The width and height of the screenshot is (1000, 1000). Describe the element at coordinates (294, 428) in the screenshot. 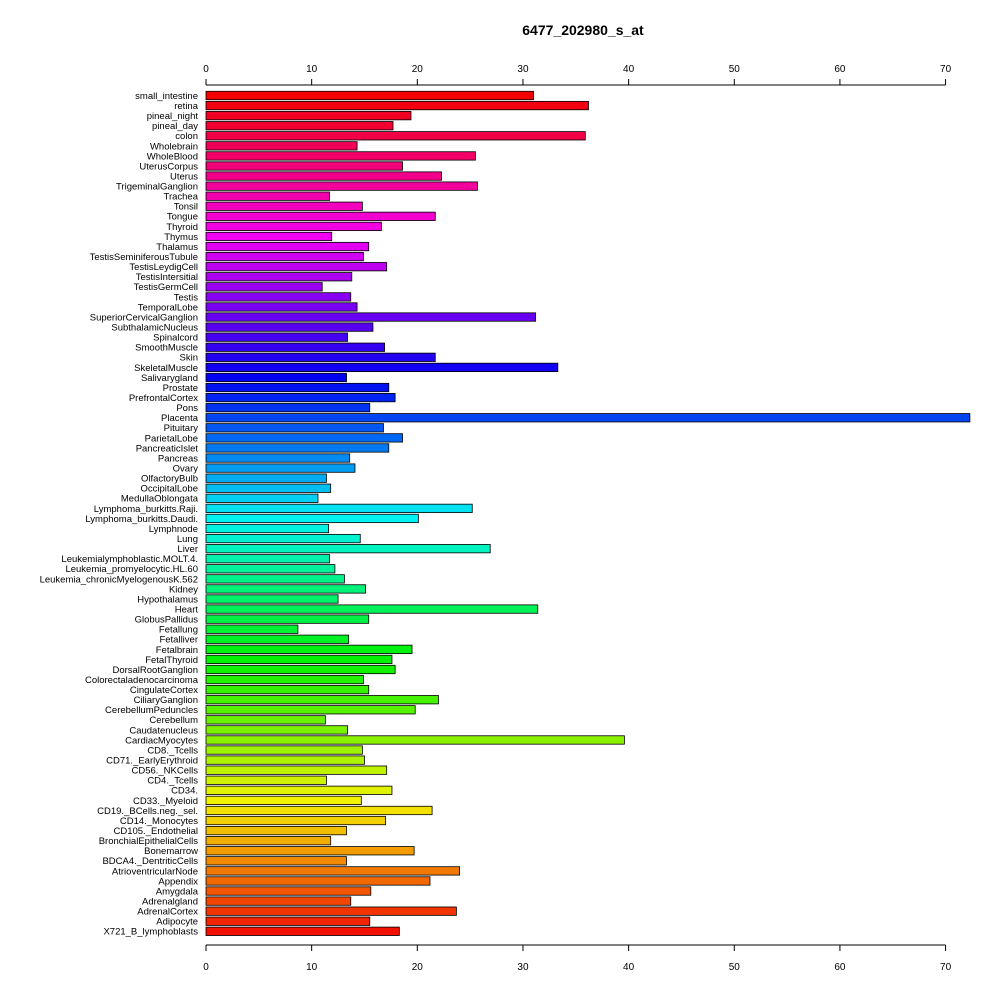

I see `bar-pituitary` at that location.